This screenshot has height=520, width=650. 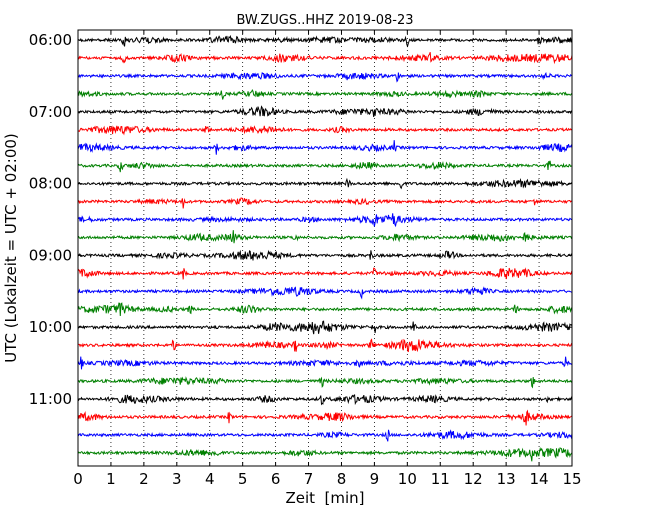 What do you see at coordinates (50, 184) in the screenshot?
I see `y-tick-label: 08:00` at bounding box center [50, 184].